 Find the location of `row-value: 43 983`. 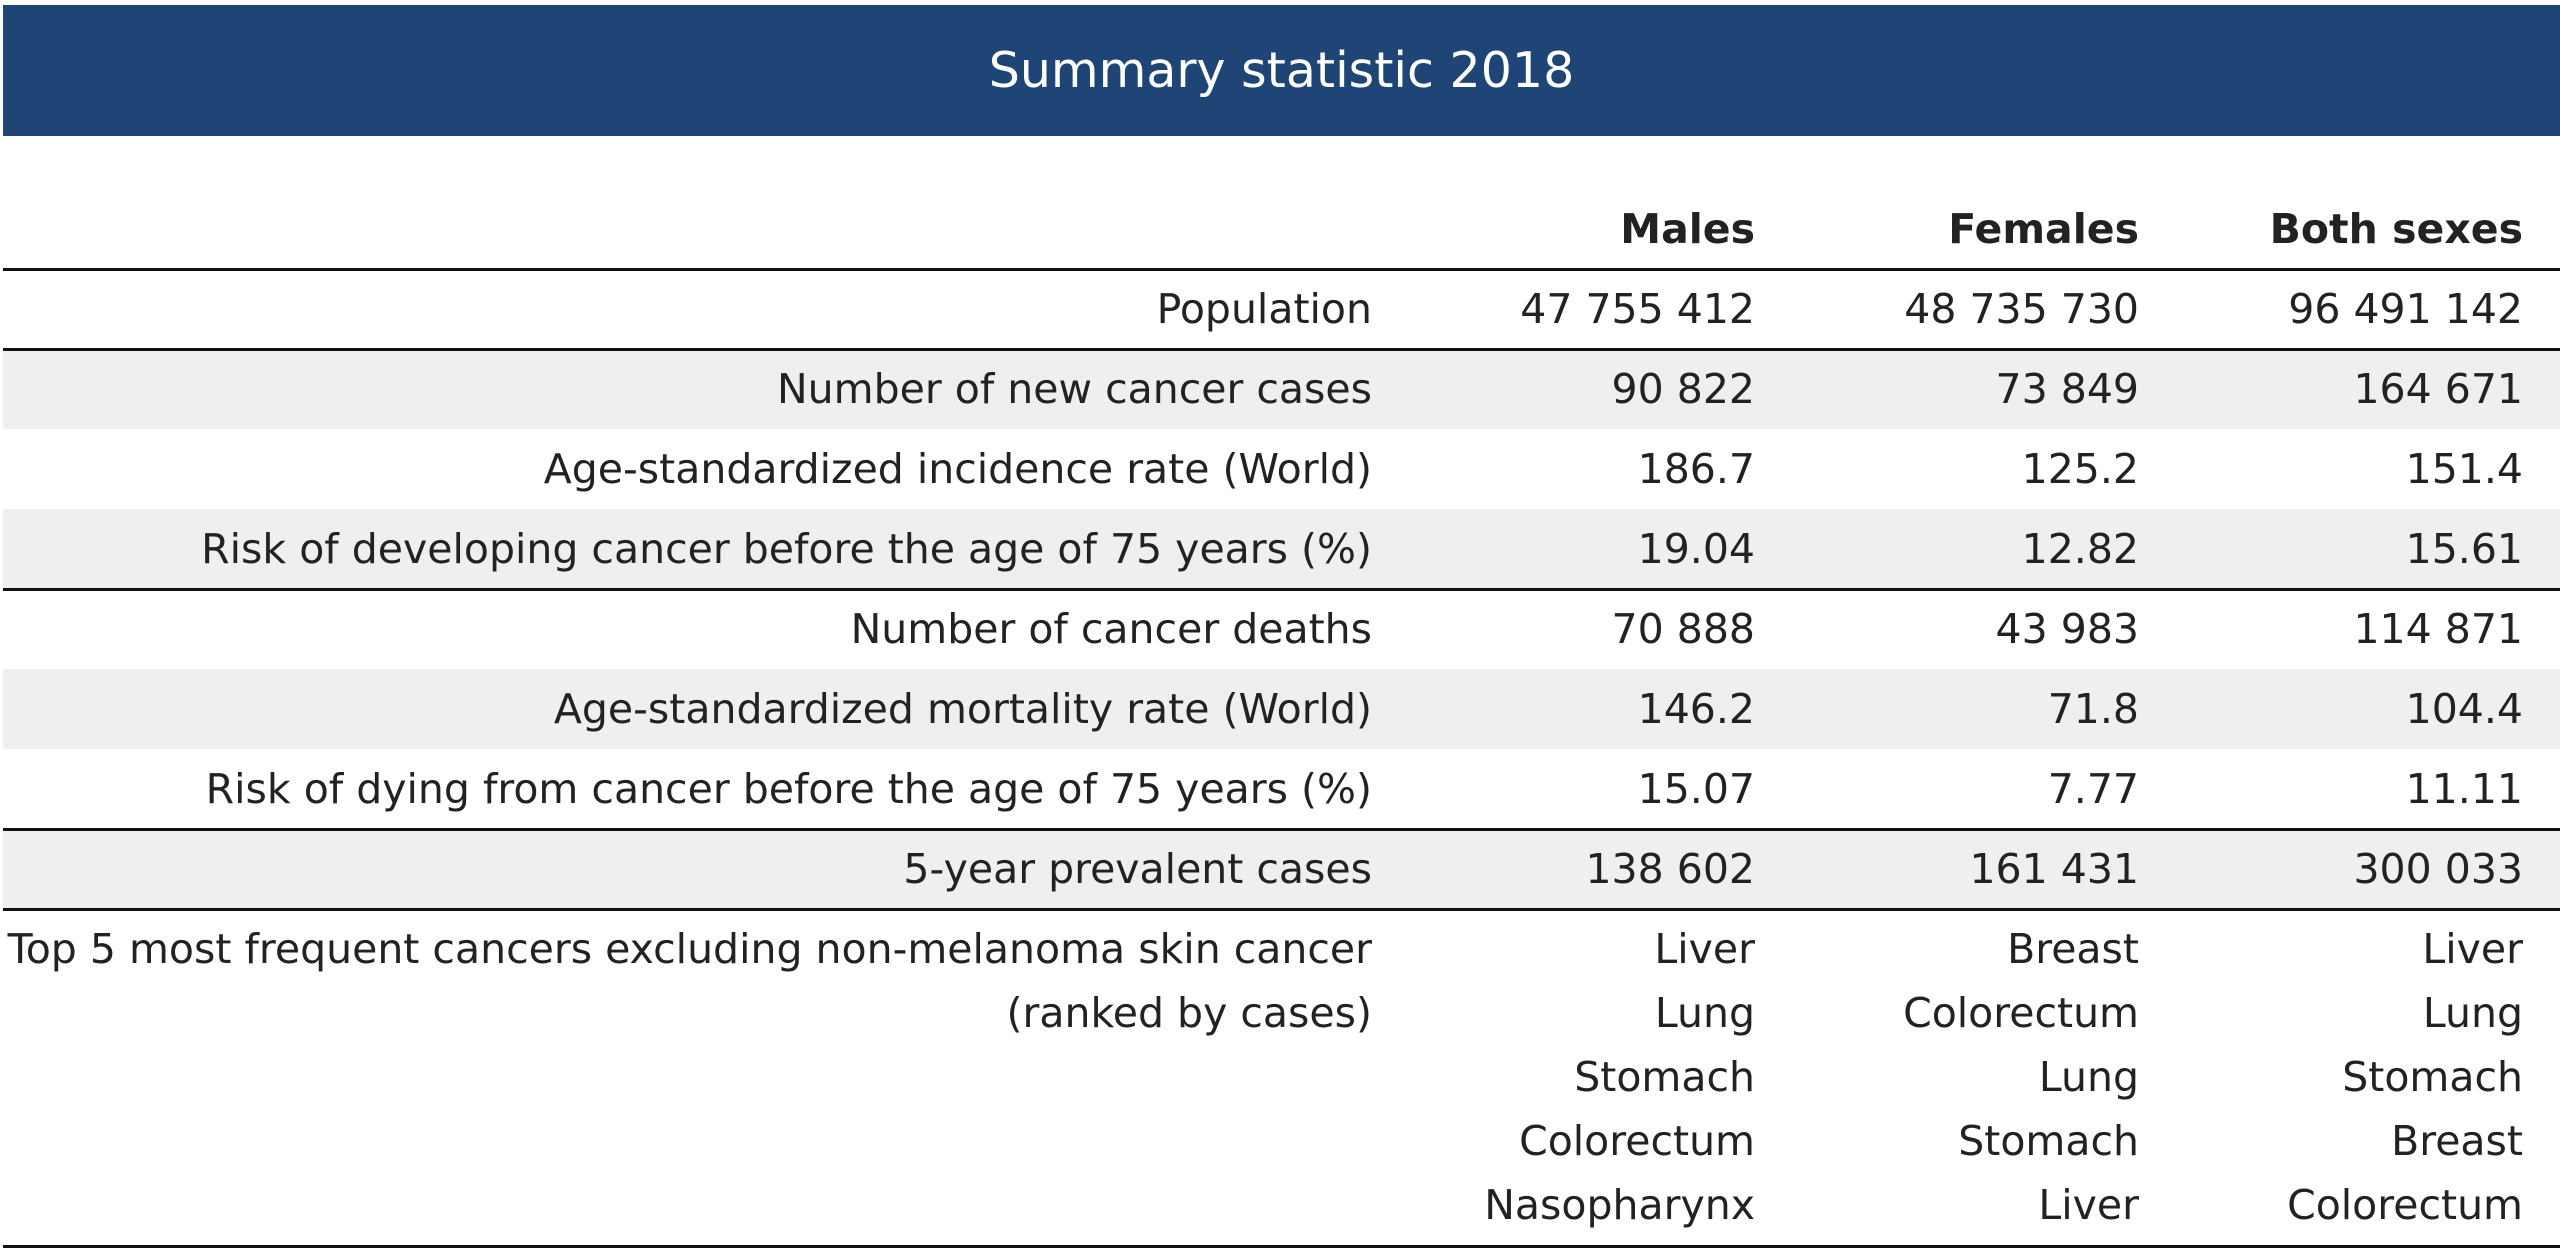

row-value: 43 983 is located at coordinates (2067, 629).